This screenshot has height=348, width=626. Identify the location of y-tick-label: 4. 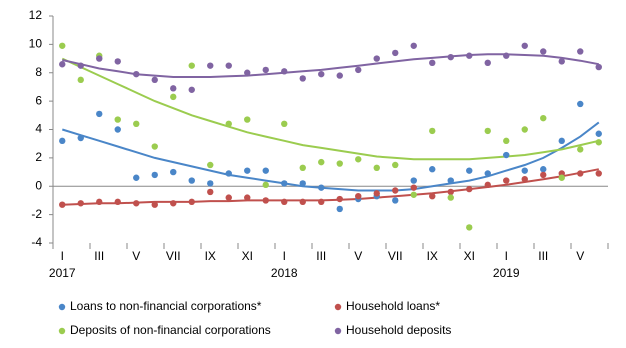
(38, 129).